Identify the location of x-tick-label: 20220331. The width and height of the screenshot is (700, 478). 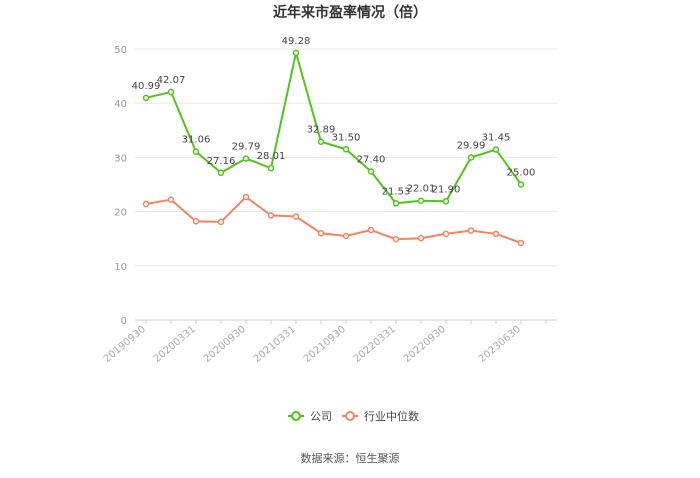
(375, 344).